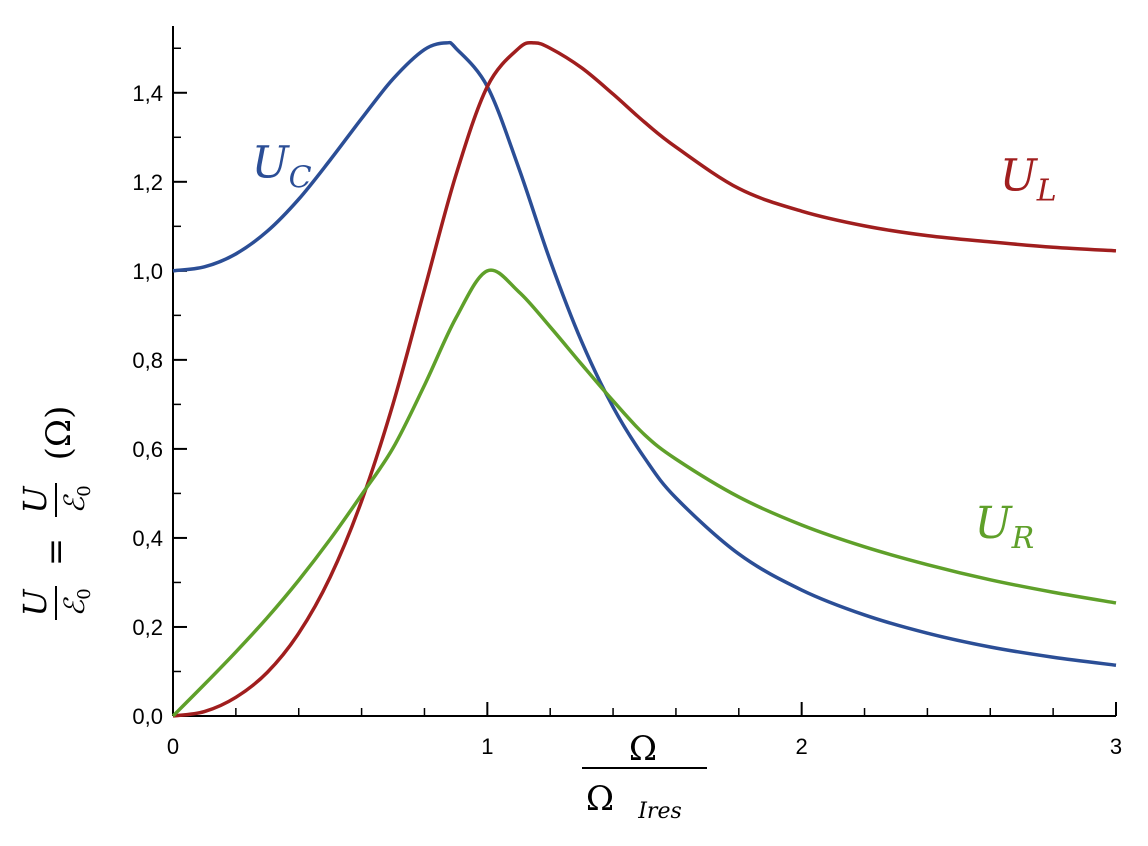 Image resolution: width=1148 pixels, height=846 pixels. Describe the element at coordinates (35, 602) in the screenshot. I see `y-label-frac1-num: U` at that location.